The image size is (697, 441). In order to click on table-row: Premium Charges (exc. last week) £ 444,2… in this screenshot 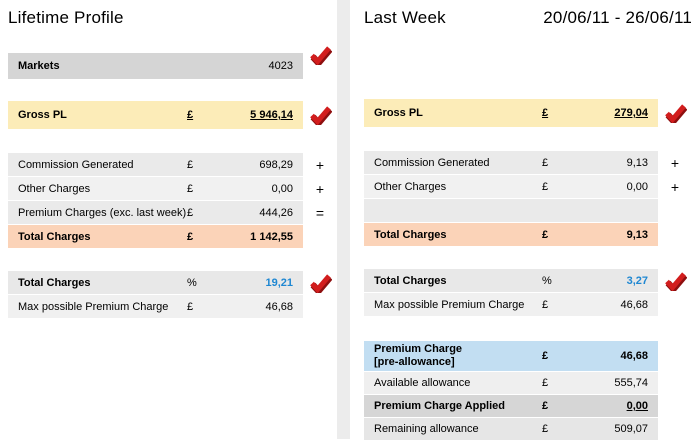, I will do `click(172, 213)`.